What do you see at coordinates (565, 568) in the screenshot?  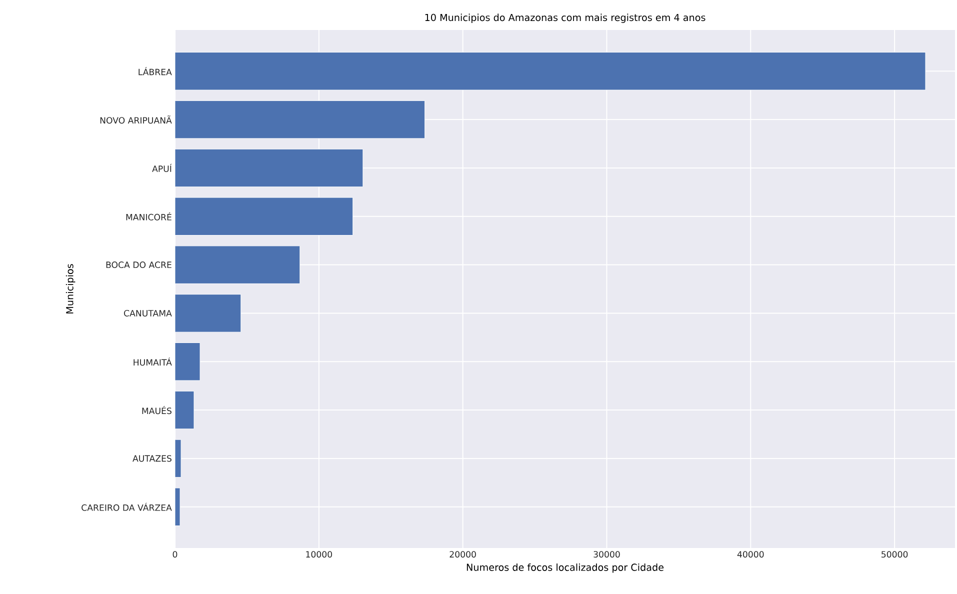 I see `x-axis-title: Numeros de focos localizados por Cidade` at bounding box center [565, 568].